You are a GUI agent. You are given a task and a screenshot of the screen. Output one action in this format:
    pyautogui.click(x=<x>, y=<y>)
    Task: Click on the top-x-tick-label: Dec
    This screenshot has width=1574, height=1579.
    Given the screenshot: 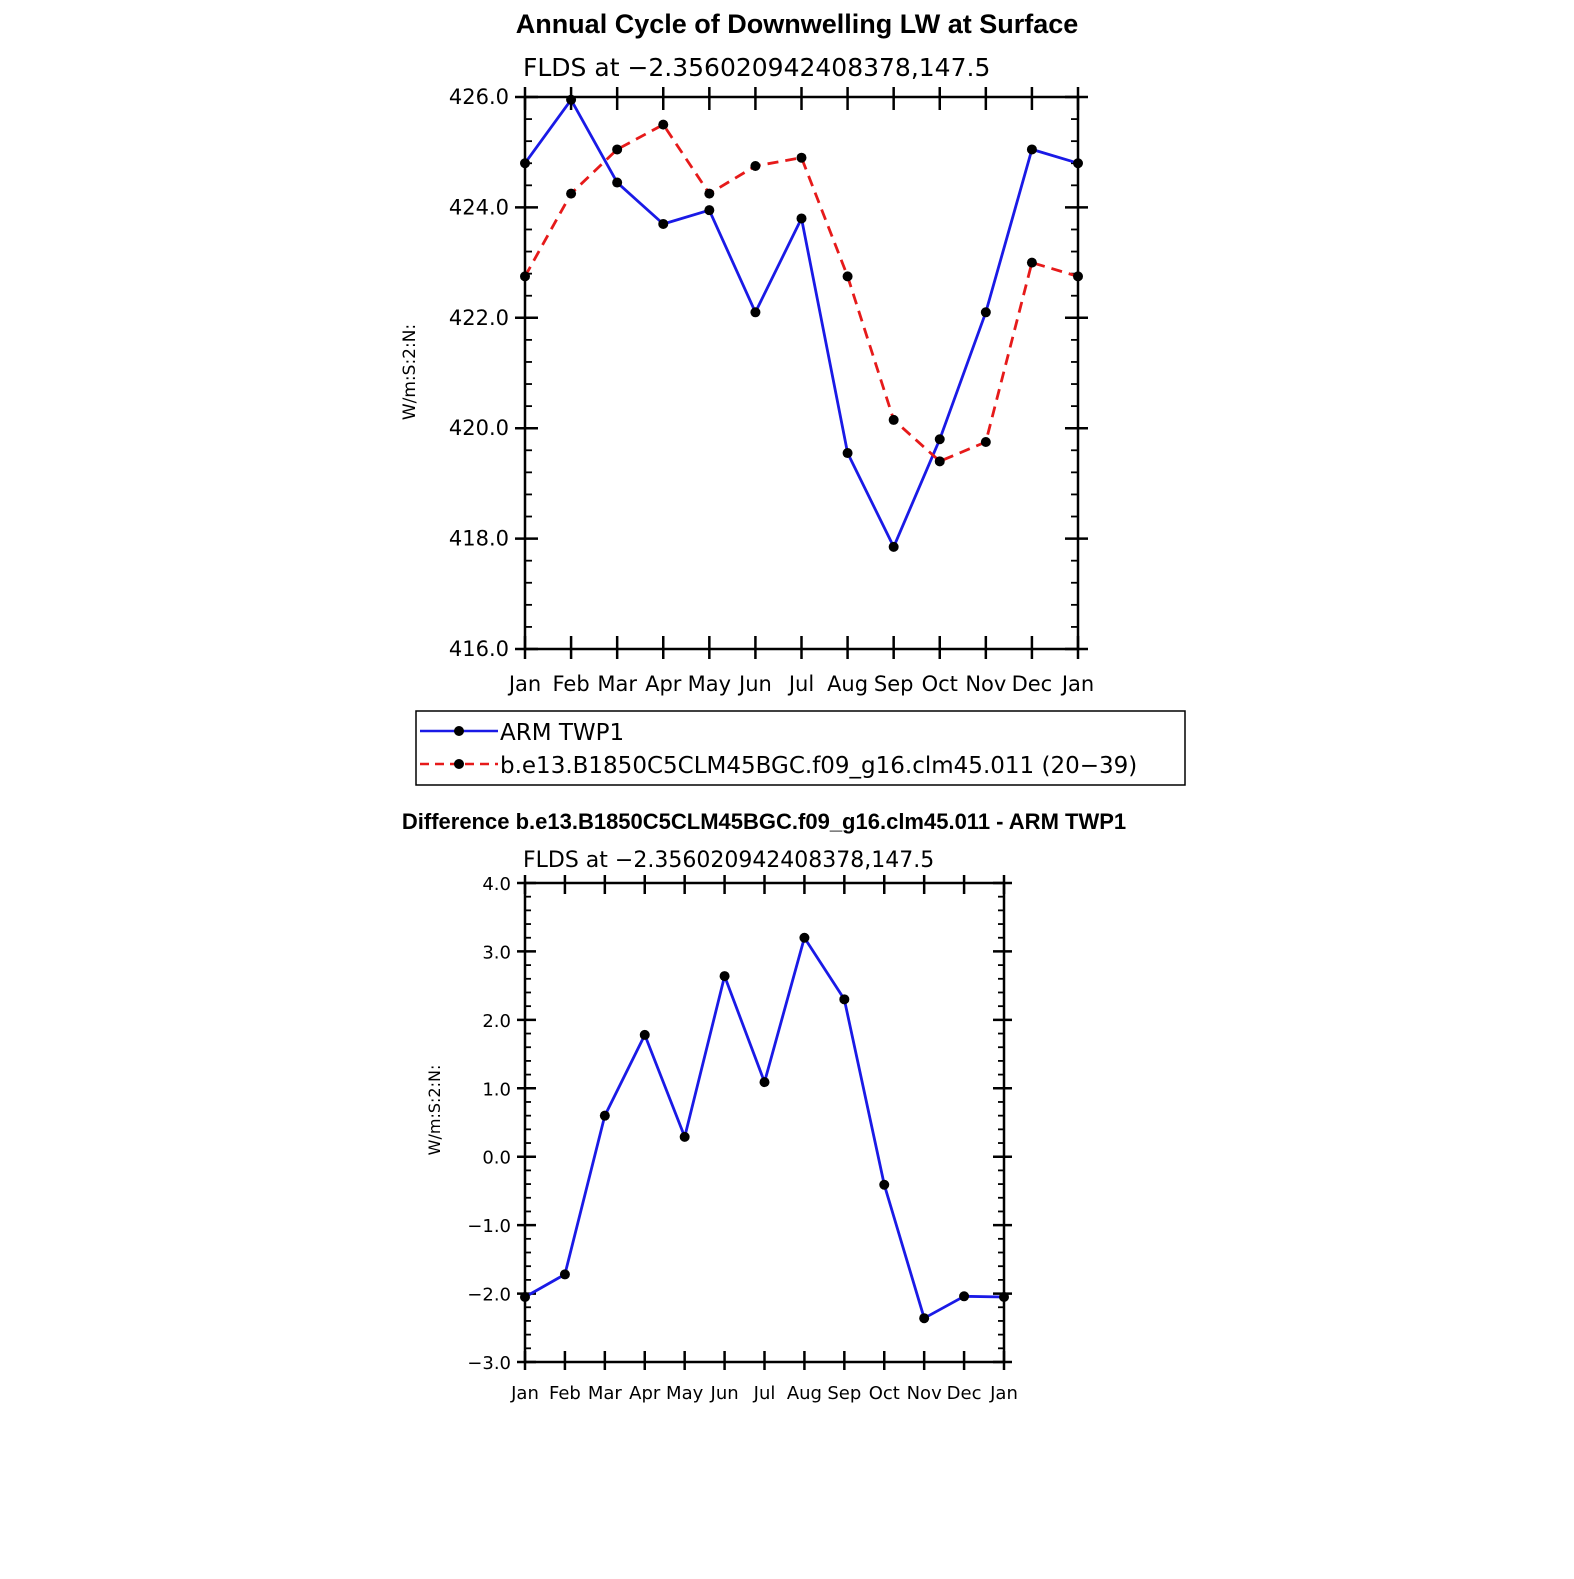 What is the action you would take?
    pyautogui.click(x=1032, y=684)
    